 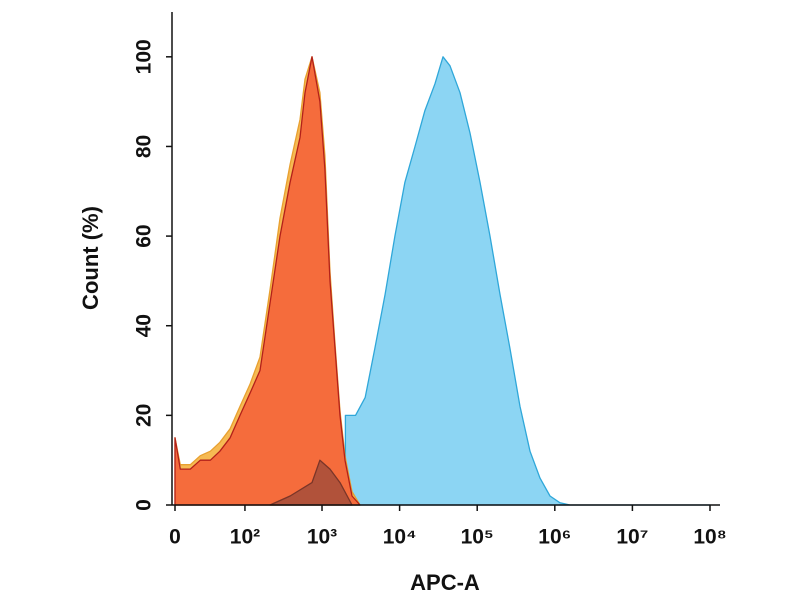 What do you see at coordinates (90, 258) in the screenshot?
I see `y-axis-label: Count (%)` at bounding box center [90, 258].